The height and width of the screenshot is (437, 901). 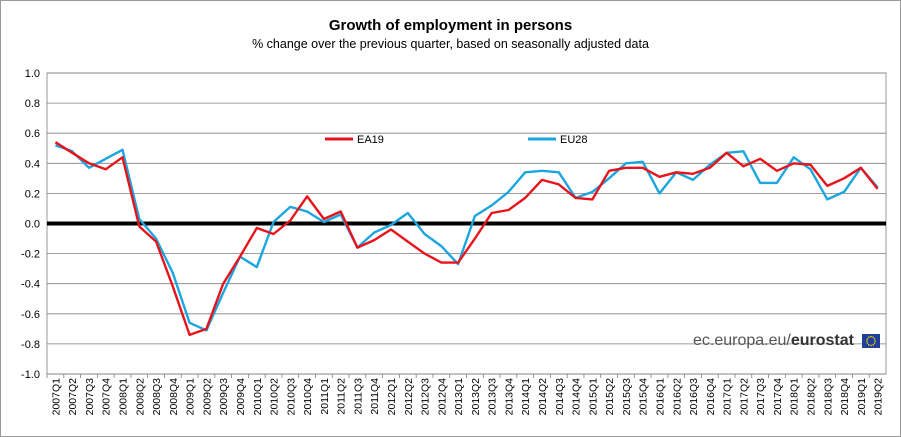 I want to click on x-tick-label: 2015Q3, so click(x=627, y=397).